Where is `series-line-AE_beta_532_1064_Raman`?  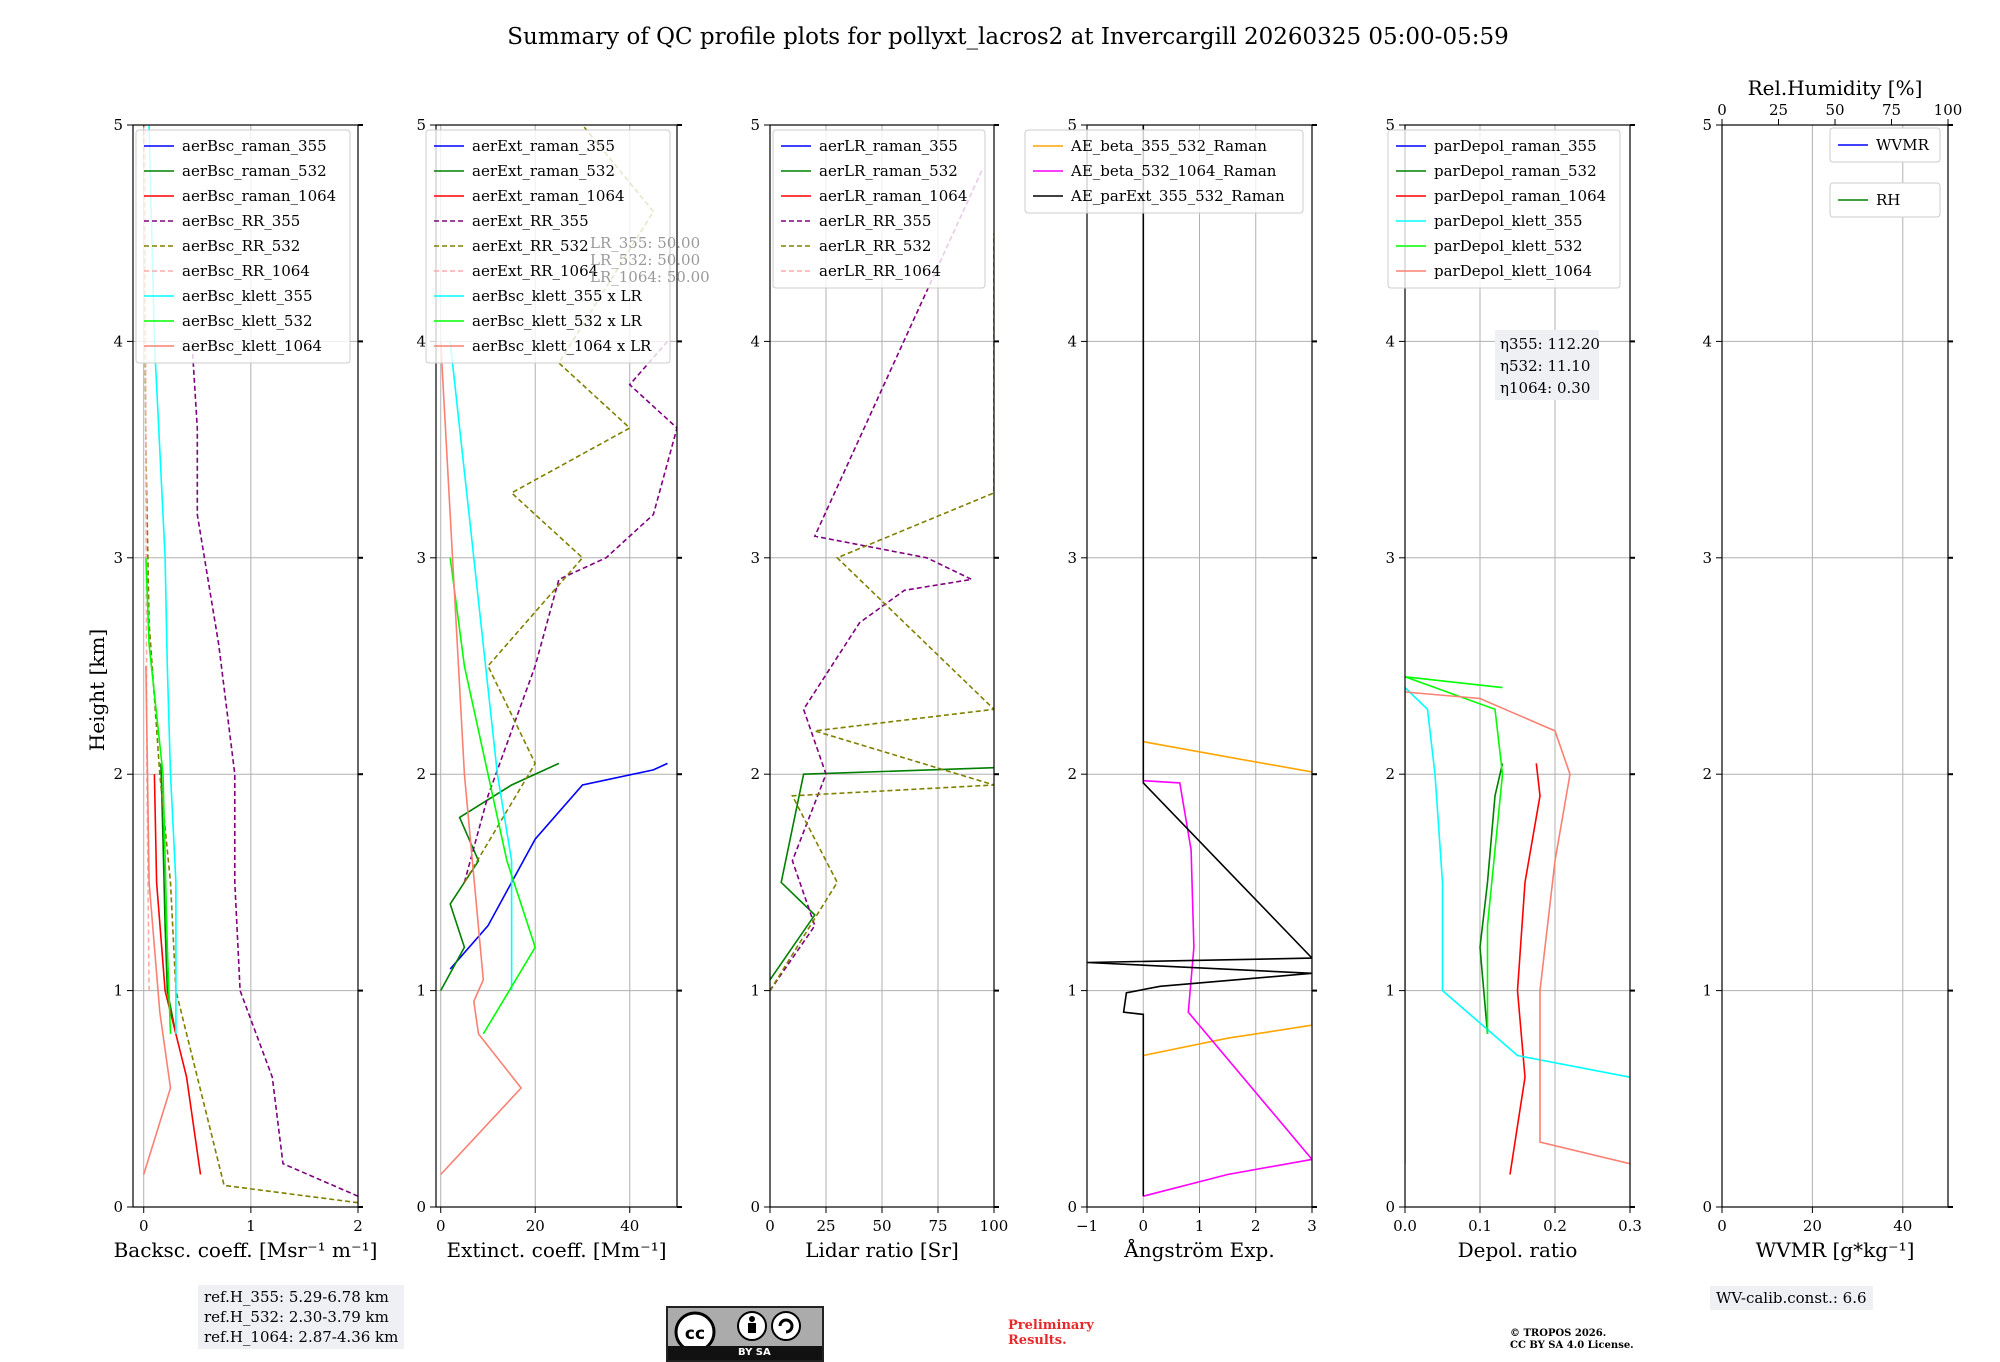
series-line-AE_beta_532_1064_Raman is located at coordinates (1227, 988).